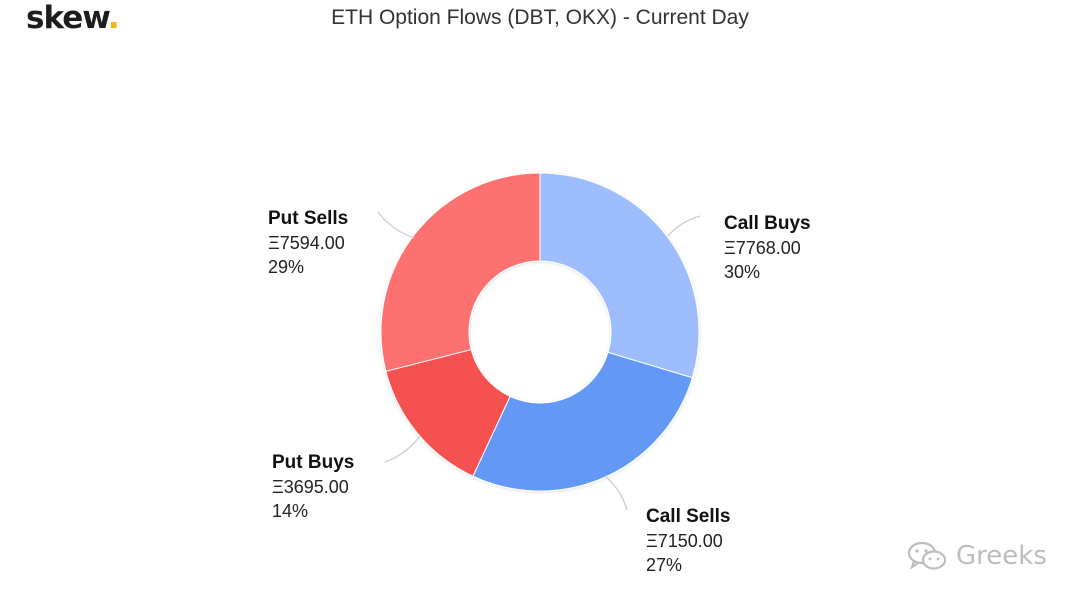 The height and width of the screenshot is (603, 1080). I want to click on wechat-icon, so click(927, 555).